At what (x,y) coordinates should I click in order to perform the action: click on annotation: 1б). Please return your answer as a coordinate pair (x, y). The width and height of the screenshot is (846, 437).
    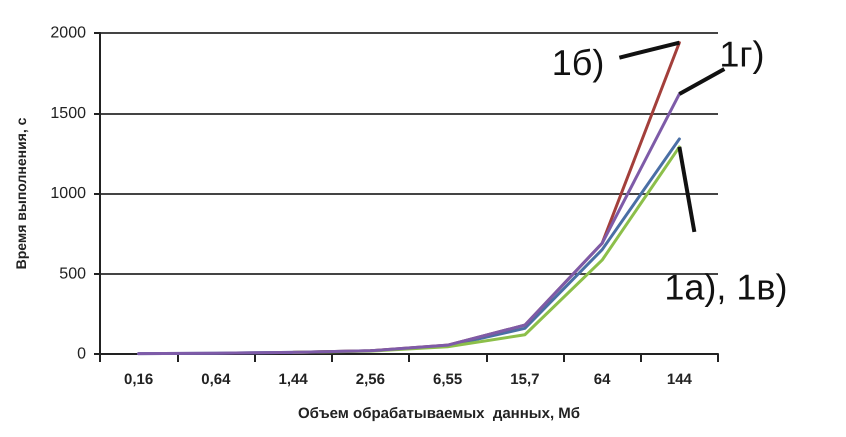
    Looking at the image, I should click on (578, 63).